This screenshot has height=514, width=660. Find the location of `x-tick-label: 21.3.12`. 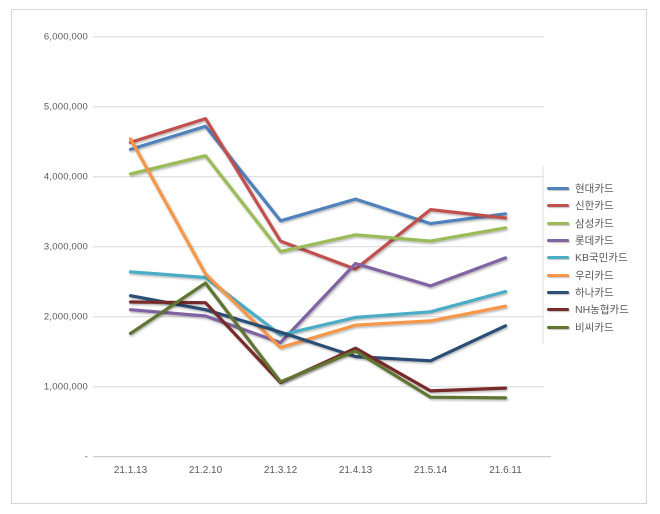

x-tick-label: 21.3.12 is located at coordinates (280, 470).